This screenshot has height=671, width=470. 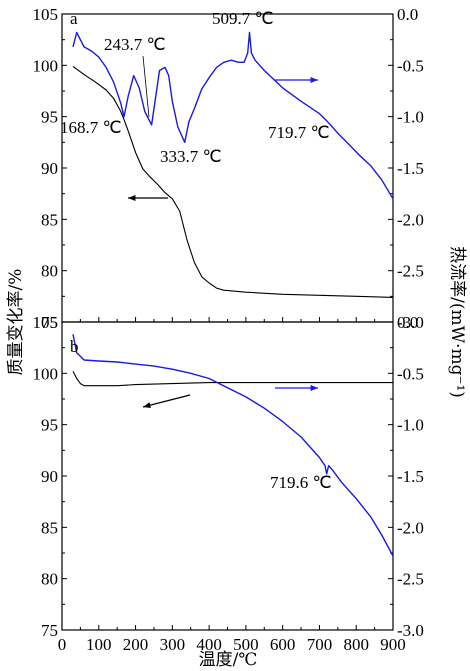 What do you see at coordinates (393, 644) in the screenshot?
I see `x-tick-label: 900` at bounding box center [393, 644].